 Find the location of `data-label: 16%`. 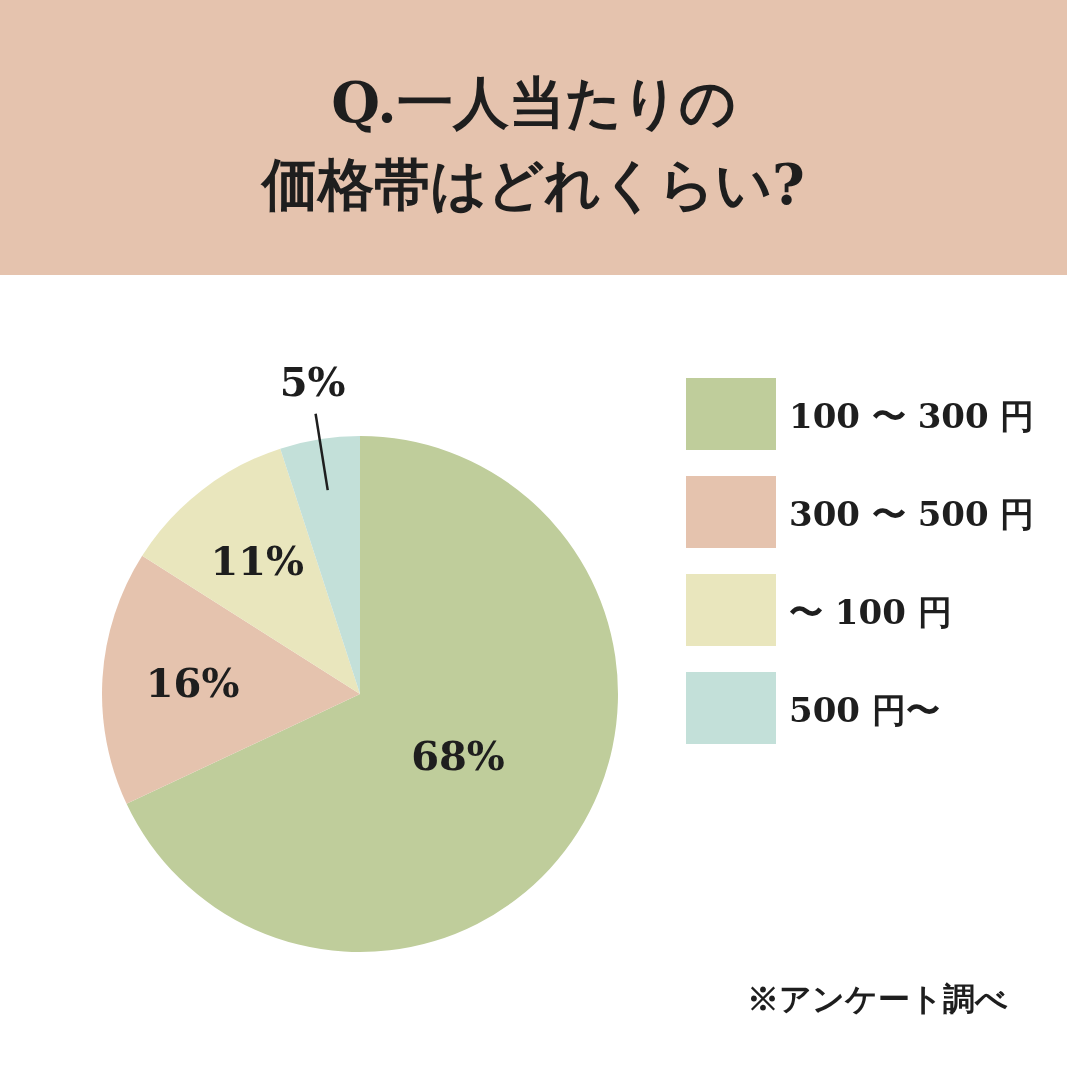

data-label: 16% is located at coordinates (192, 683).